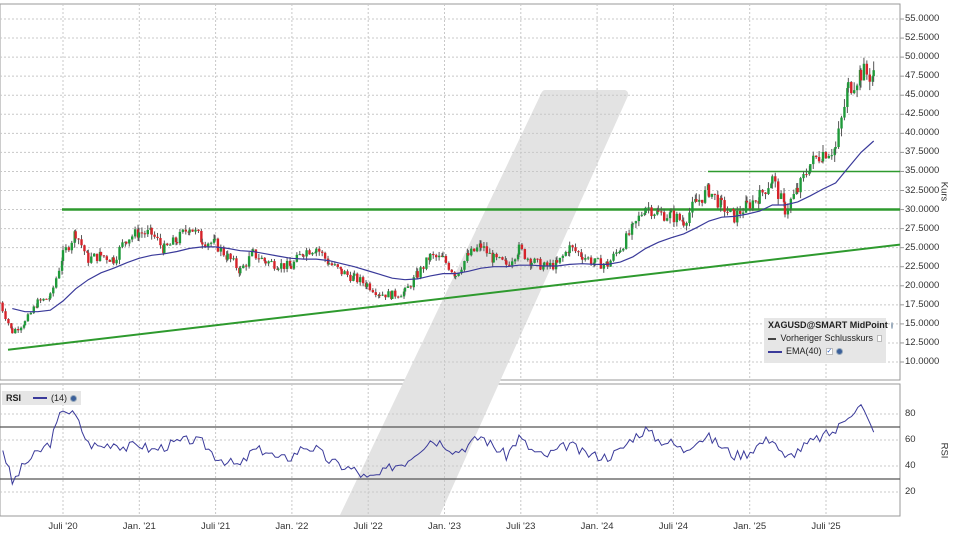 The height and width of the screenshot is (545, 960). Describe the element at coordinates (597, 526) in the screenshot. I see `x-tick-label: Jan. '24` at that location.